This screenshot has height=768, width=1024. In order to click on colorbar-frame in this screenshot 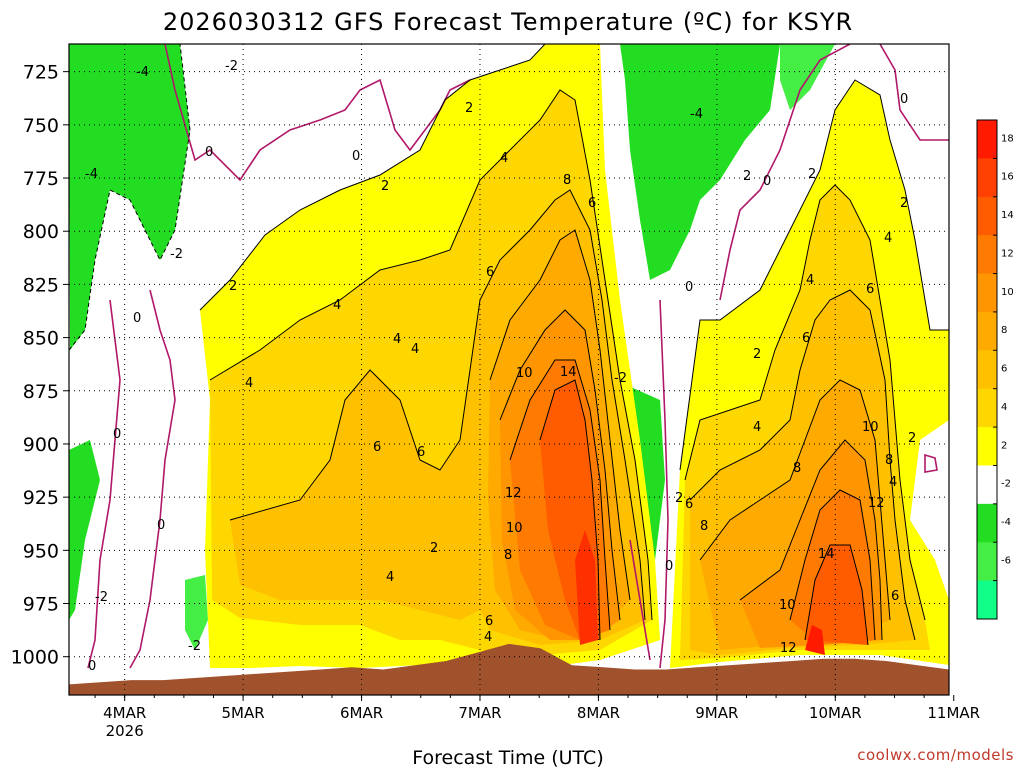, I will do `click(987, 369)`.